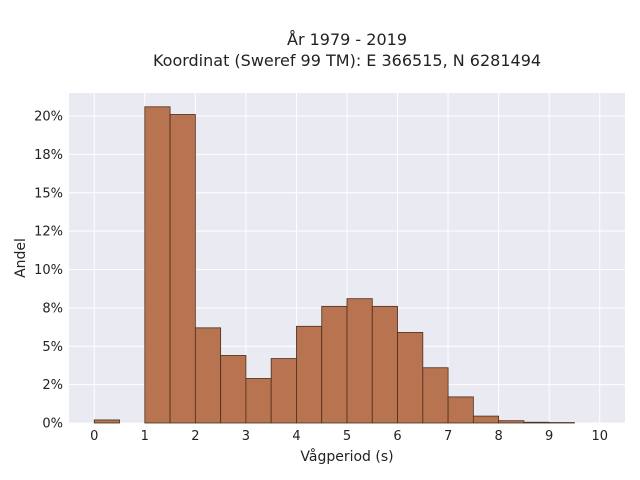 The height and width of the screenshot is (480, 640). Describe the element at coordinates (296, 436) in the screenshot. I see `x-tick-label: 4` at that location.